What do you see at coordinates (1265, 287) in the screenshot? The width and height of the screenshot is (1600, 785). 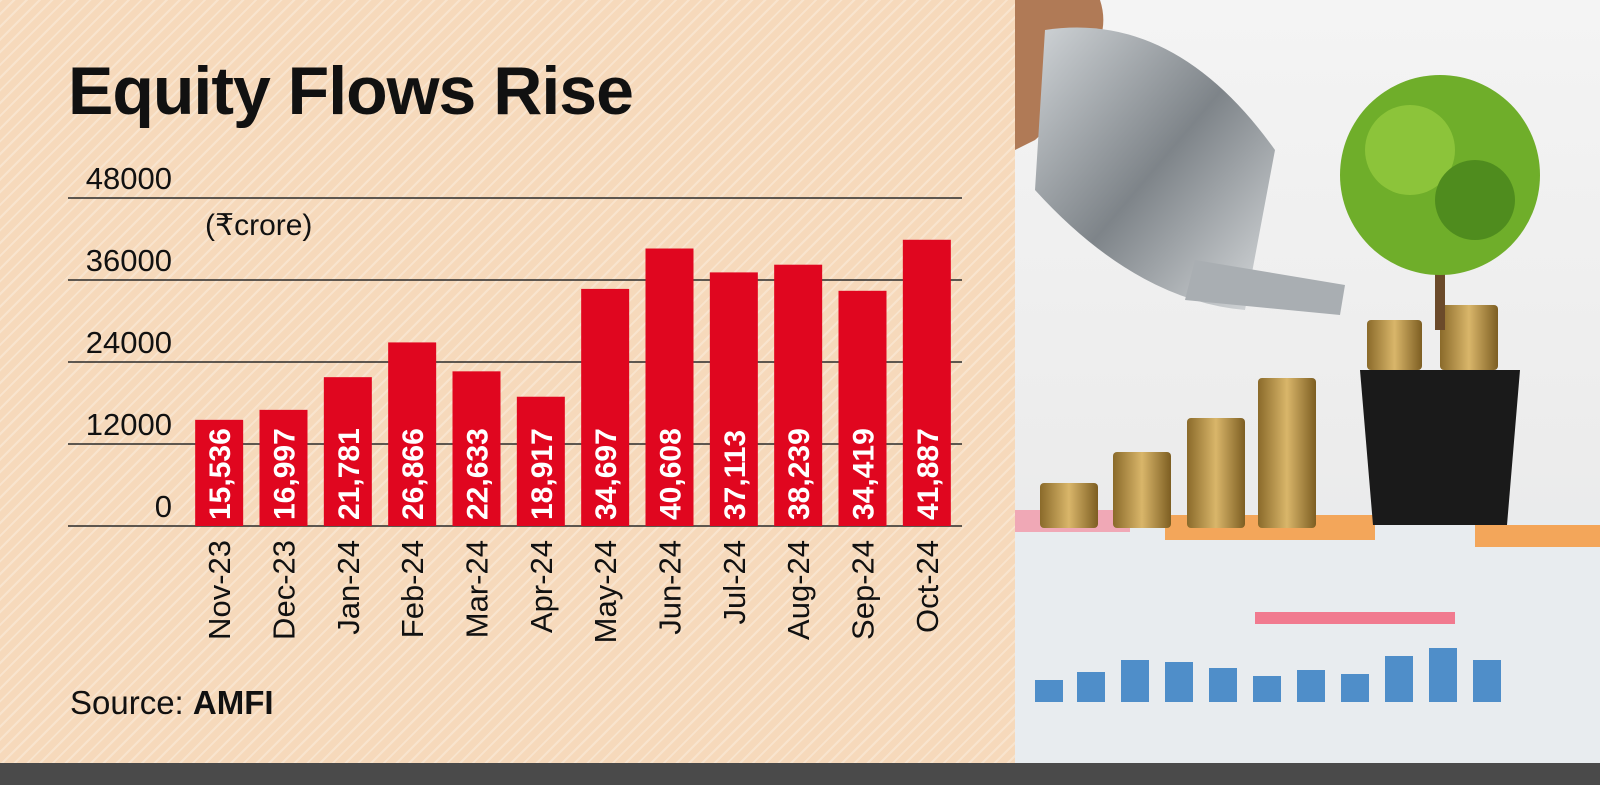 I see `can-spout` at bounding box center [1265, 287].